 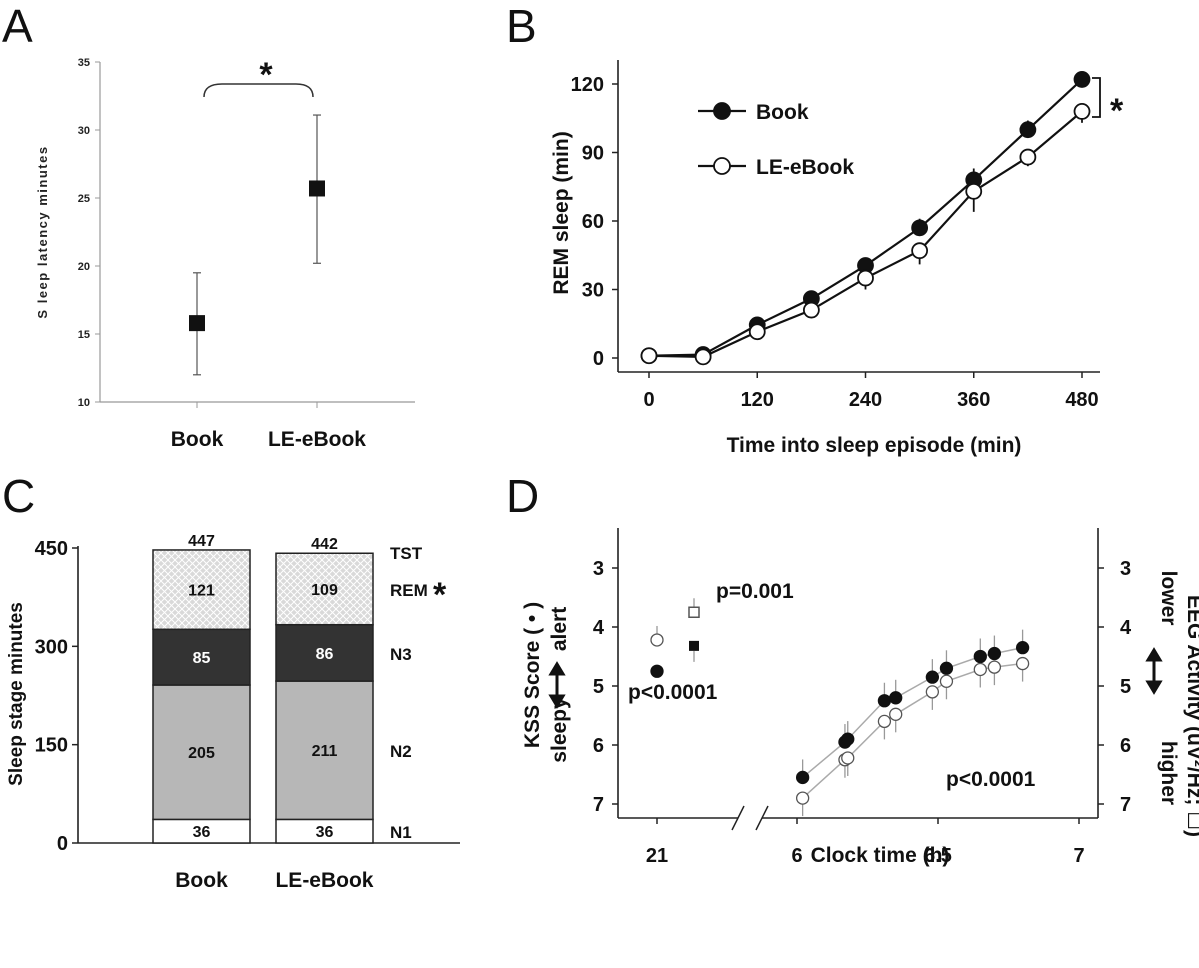 What do you see at coordinates (657, 856) in the screenshot?
I see `x-tick-label: 21` at bounding box center [657, 856].